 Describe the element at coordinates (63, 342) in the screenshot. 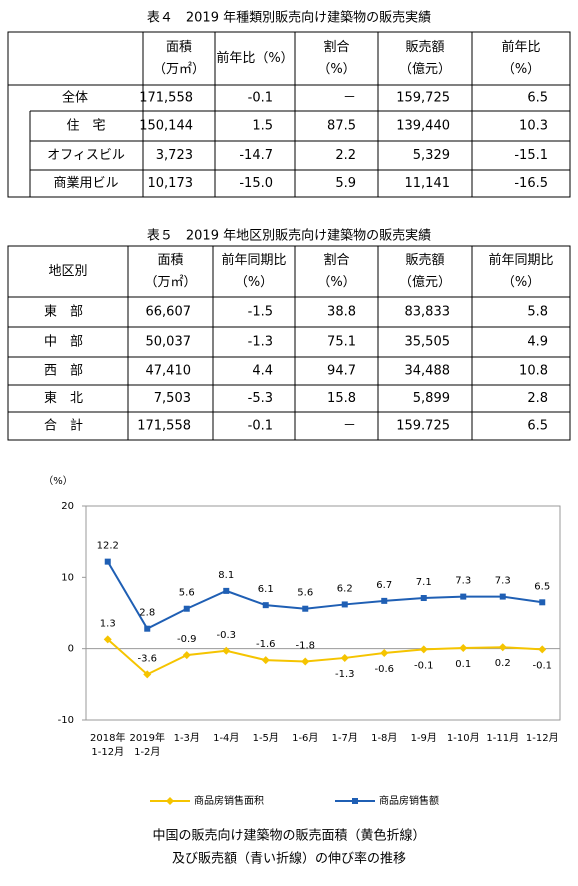

I see `row-label: 中 部` at that location.